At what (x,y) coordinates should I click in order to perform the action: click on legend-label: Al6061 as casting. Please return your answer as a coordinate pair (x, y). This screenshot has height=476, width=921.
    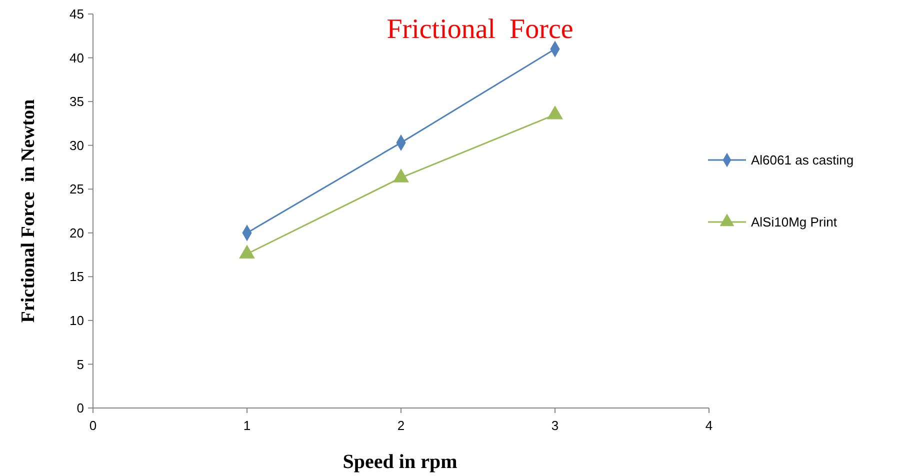
    Looking at the image, I should click on (802, 160).